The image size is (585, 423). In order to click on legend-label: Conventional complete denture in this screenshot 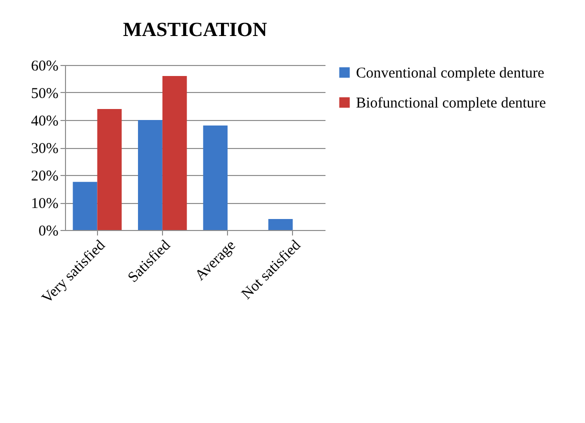, I will do `click(450, 74)`.